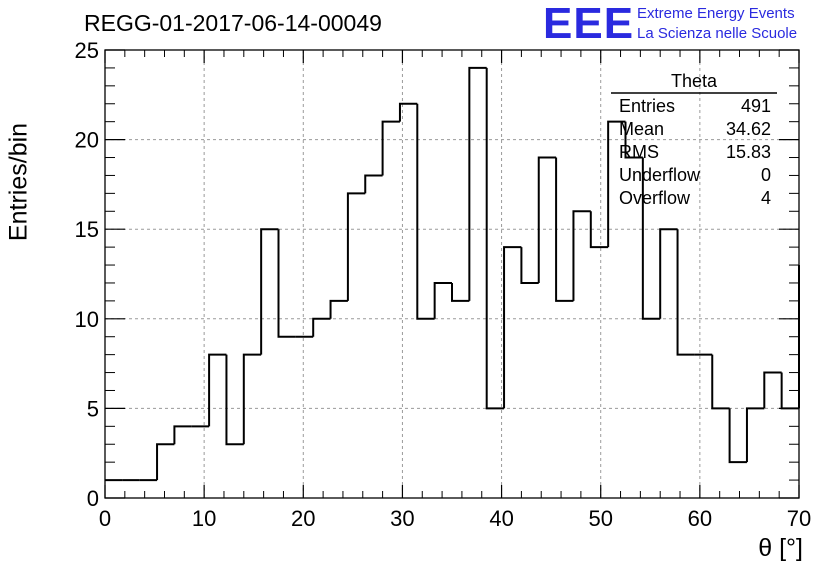 The height and width of the screenshot is (572, 836). What do you see at coordinates (694, 152) in the screenshot?
I see `stats-row-rms: RMS 15.83` at bounding box center [694, 152].